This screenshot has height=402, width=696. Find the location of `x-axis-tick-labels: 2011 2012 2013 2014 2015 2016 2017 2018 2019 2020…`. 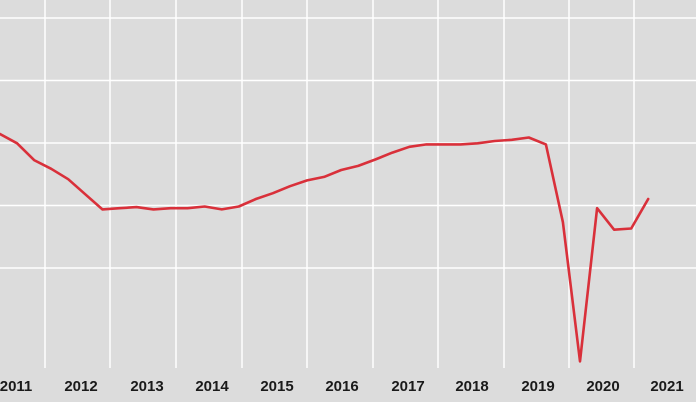

x-axis-tick-labels: 2011 2012 2013 2014 2015 2016 2017 2018 2019 2020… is located at coordinates (342, 386).